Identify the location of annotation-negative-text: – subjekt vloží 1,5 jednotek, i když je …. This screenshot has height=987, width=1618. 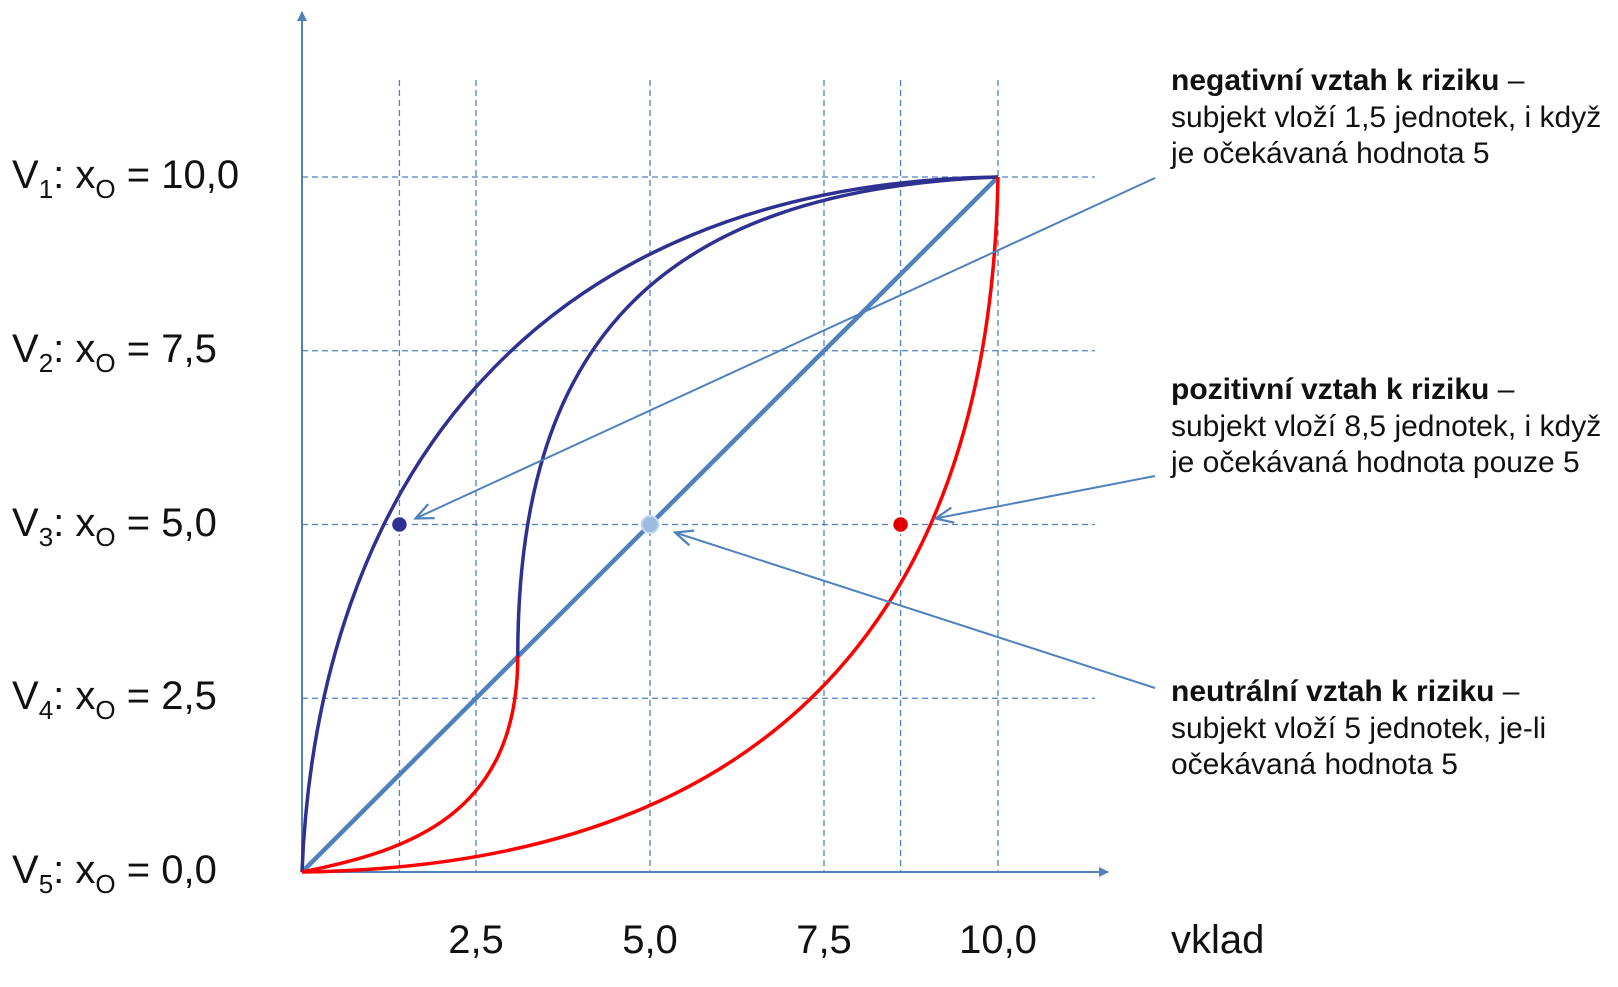
(1386, 117).